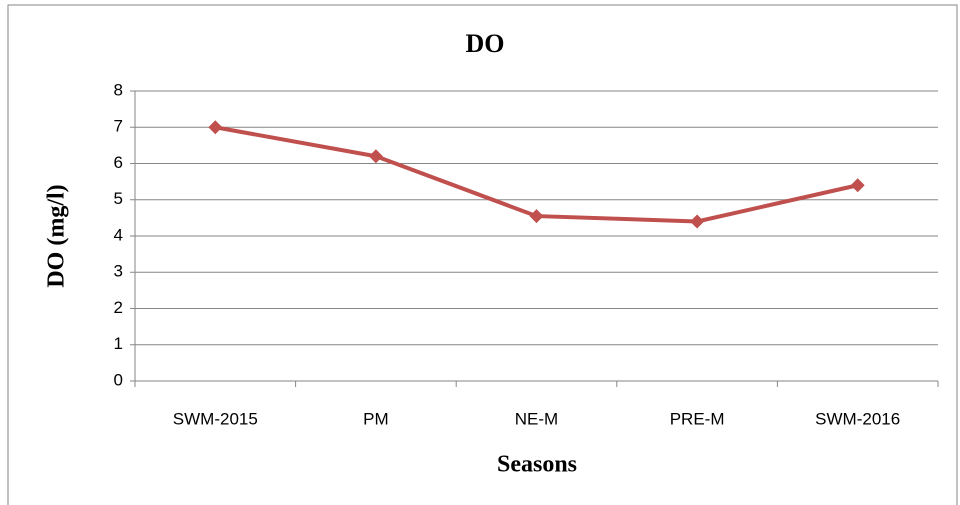  Describe the element at coordinates (118, 162) in the screenshot. I see `y-tick-label: 6` at that location.